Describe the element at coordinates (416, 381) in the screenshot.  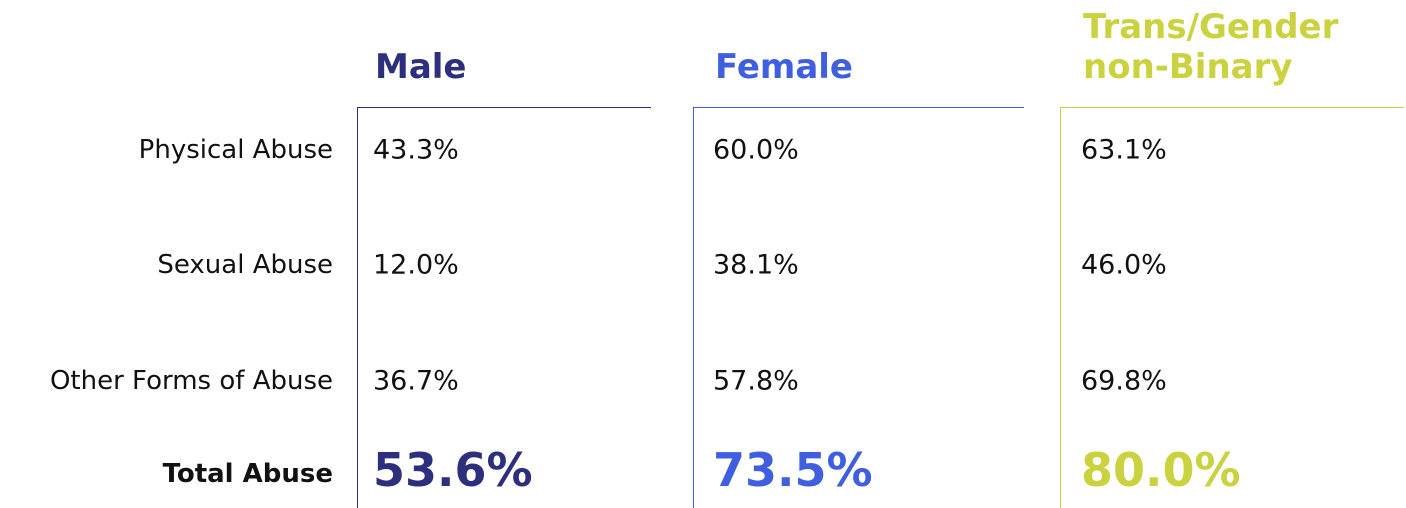
I see `cell-value: 36.7%` at that location.